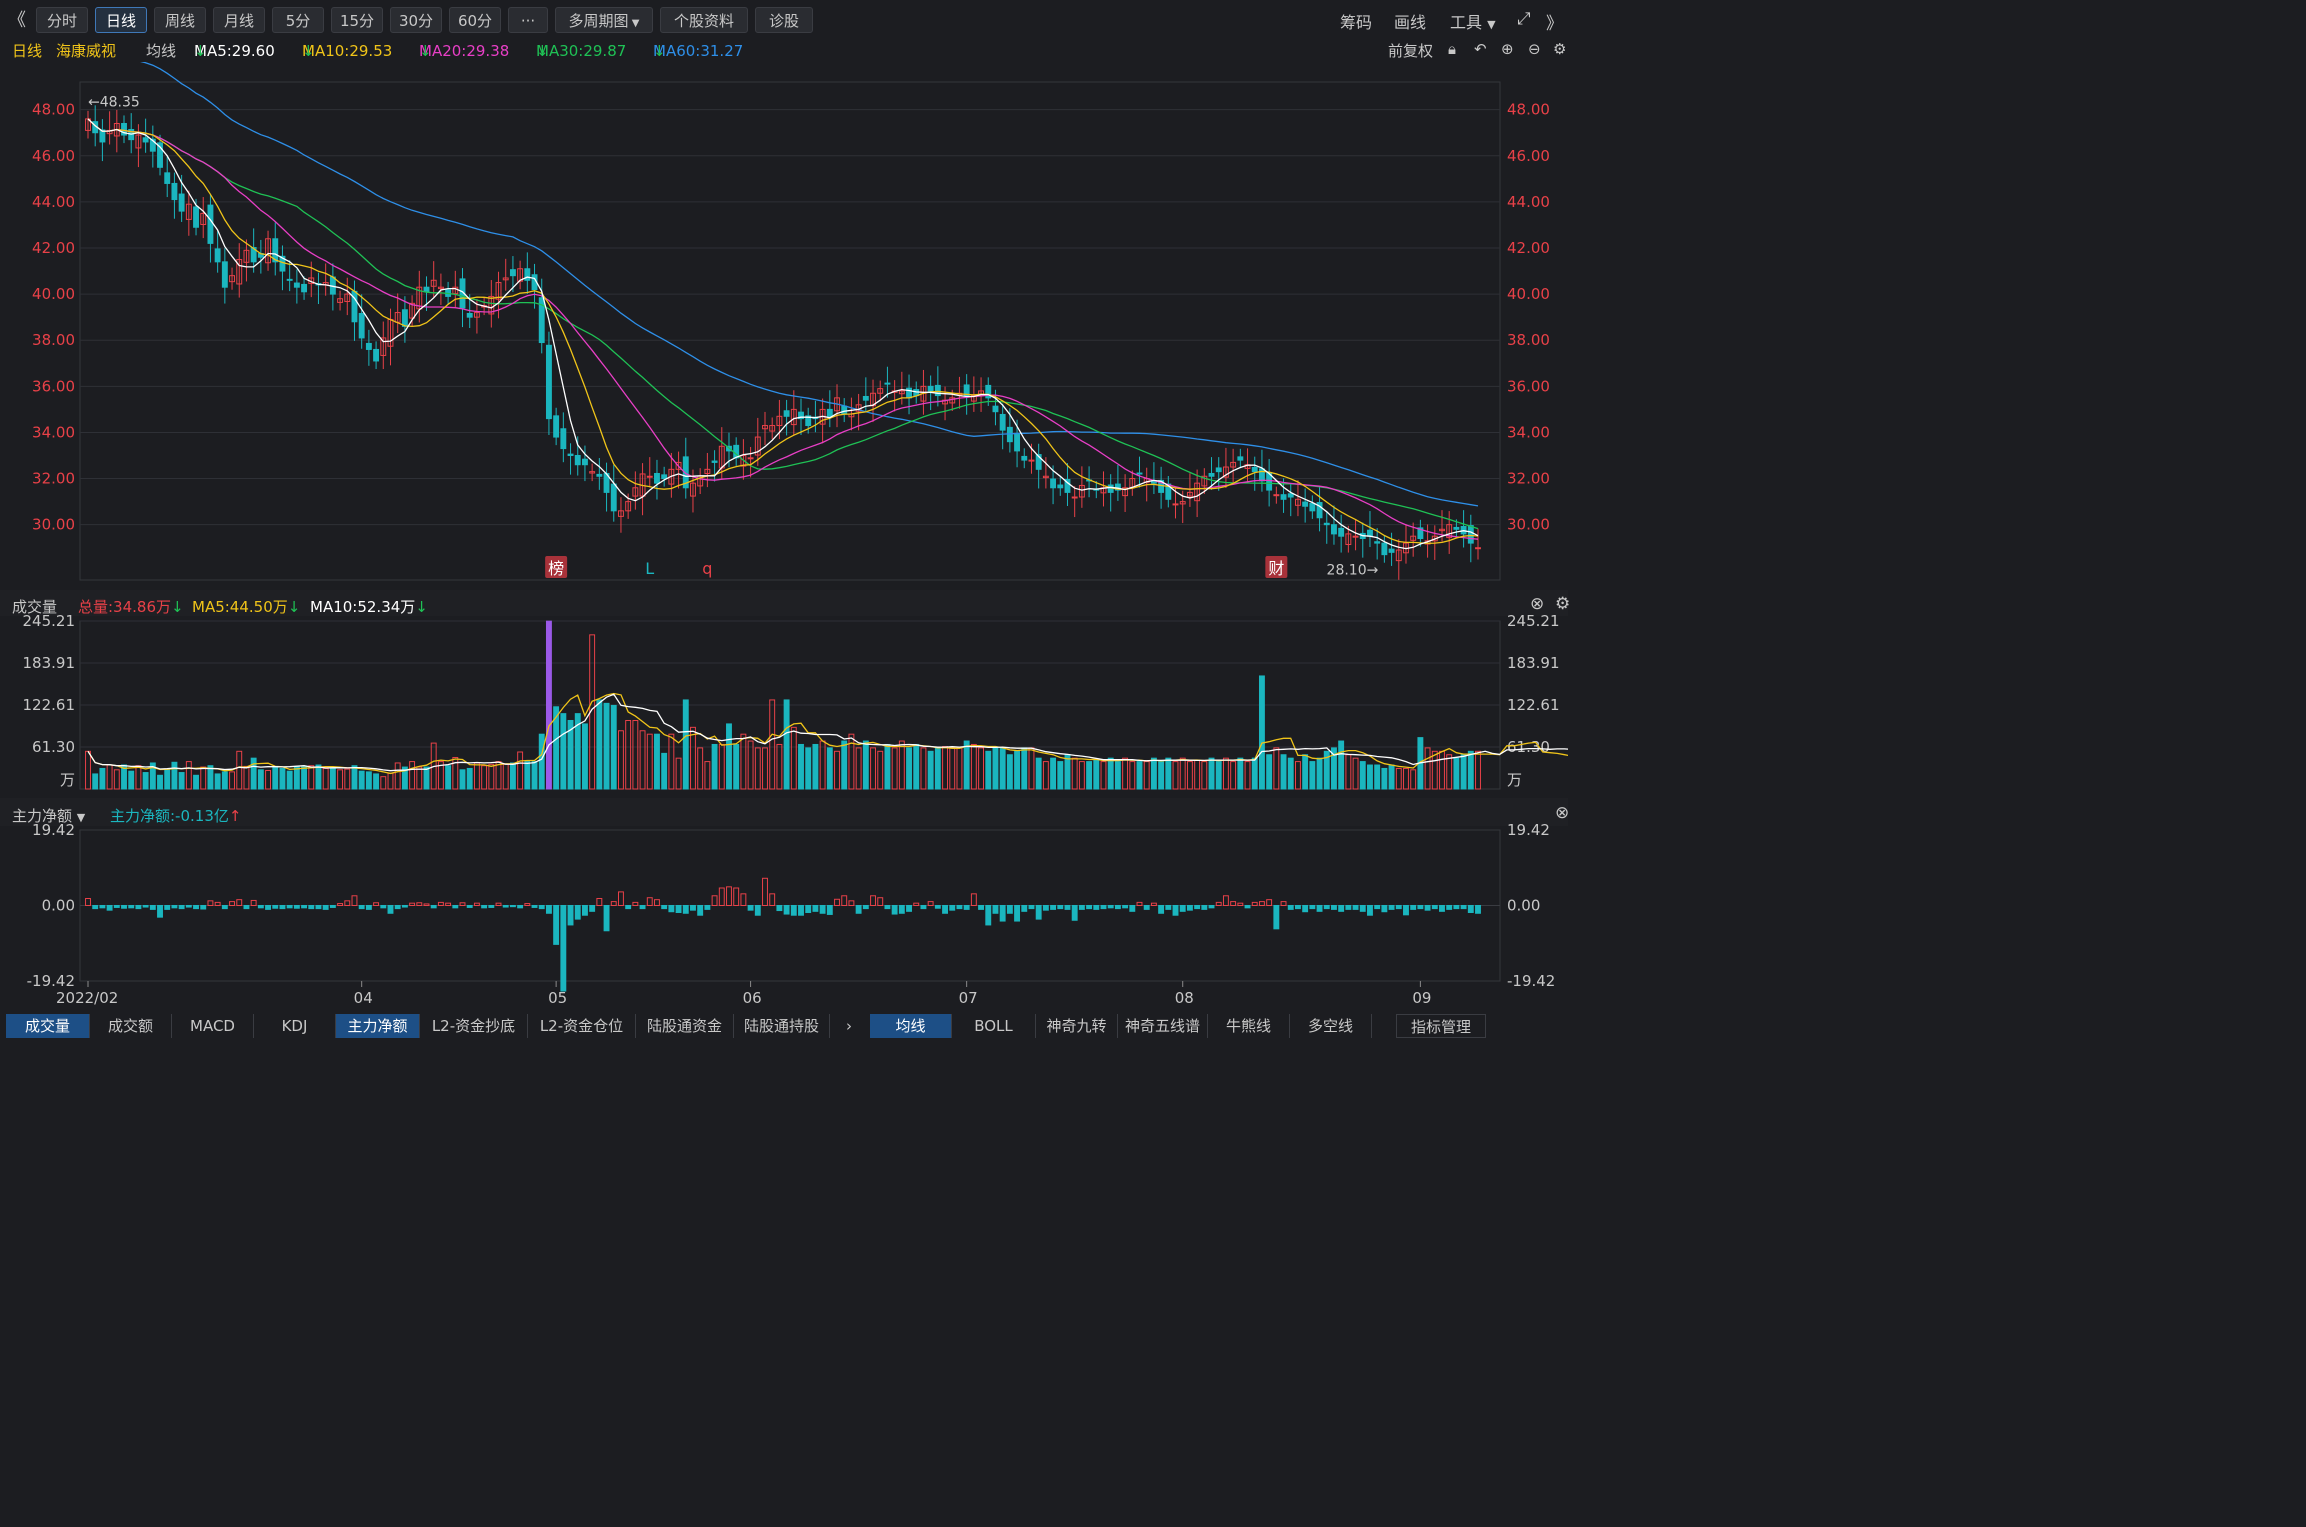 This screenshot has width=2306, height=1527. I want to click on toolbar-button-7: 60分, so click(475, 20).